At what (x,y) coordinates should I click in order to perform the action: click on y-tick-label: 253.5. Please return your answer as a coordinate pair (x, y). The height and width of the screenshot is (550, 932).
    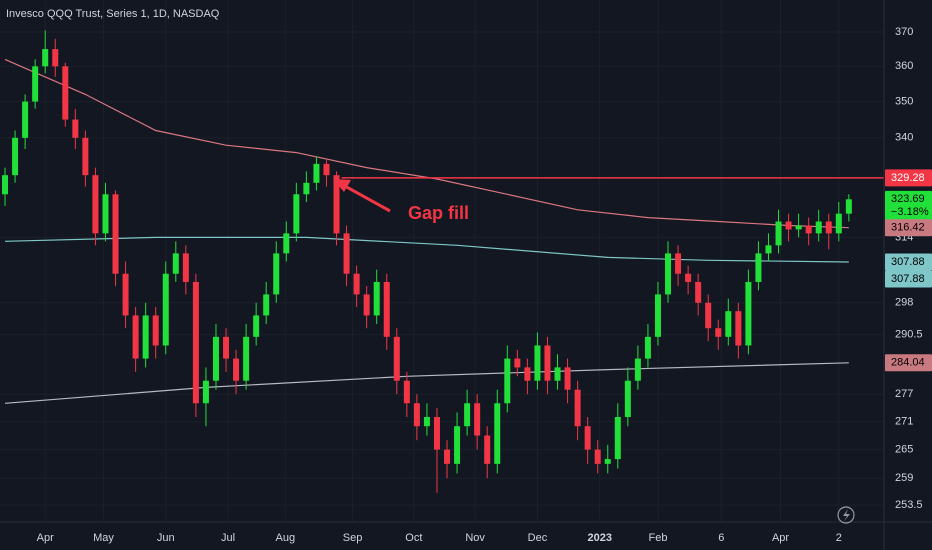
    Looking at the image, I should click on (909, 505).